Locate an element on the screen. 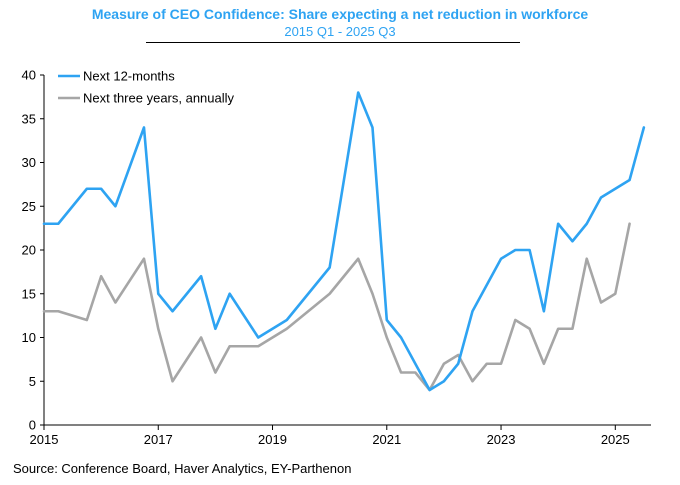 The height and width of the screenshot is (485, 680). y-tick-label: 25 is located at coordinates (29, 206).